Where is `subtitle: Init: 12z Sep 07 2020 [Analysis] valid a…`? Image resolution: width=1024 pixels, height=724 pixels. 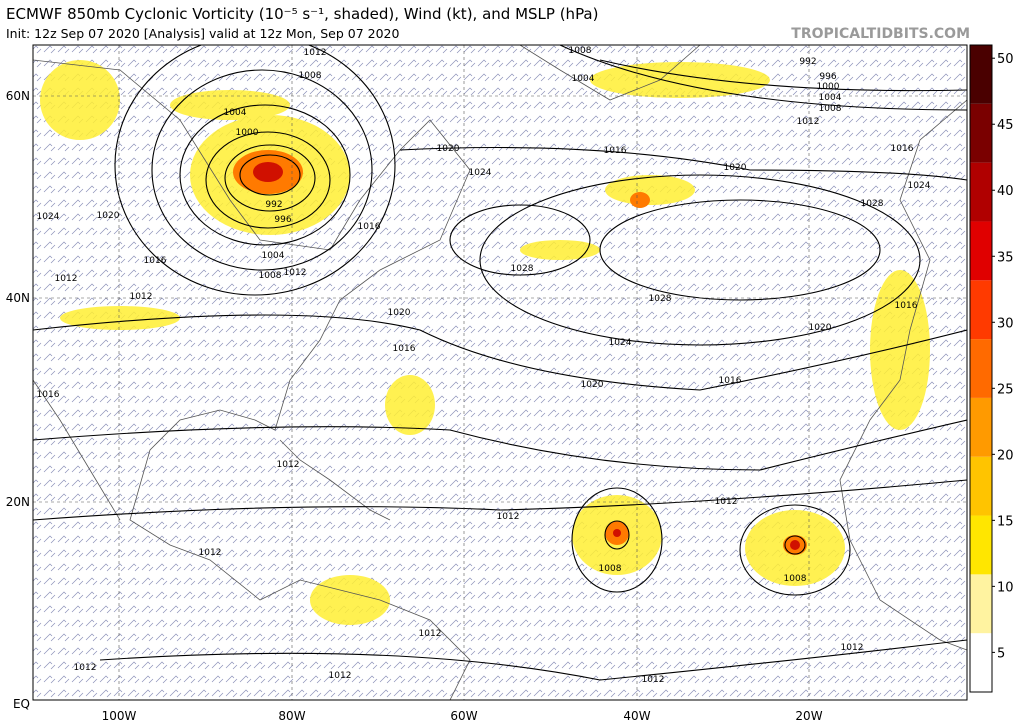 subtitle: Init: 12z Sep 07 2020 [Analysis] valid a… is located at coordinates (202, 33).